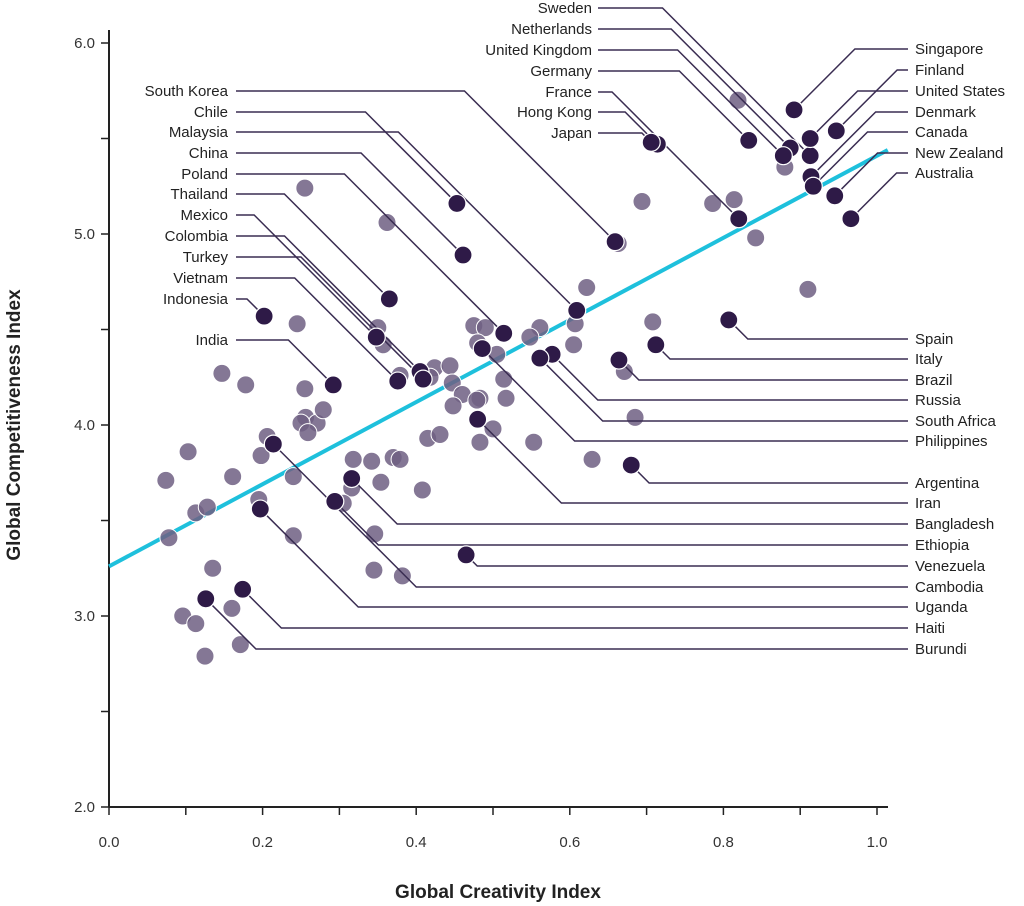 The width and height of the screenshot is (1024, 906). I want to click on point-label: France, so click(568, 92).